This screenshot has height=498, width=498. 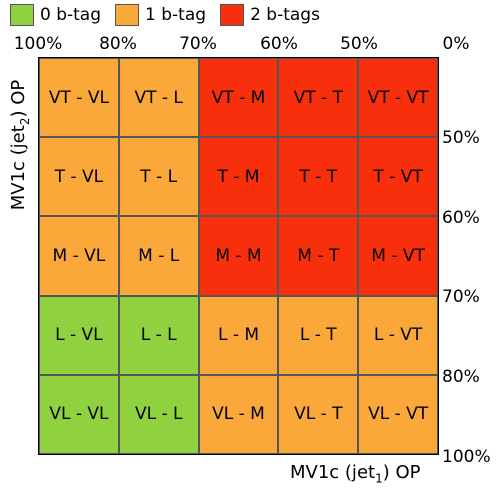 I want to click on grid-cell: M - M, so click(x=238, y=256).